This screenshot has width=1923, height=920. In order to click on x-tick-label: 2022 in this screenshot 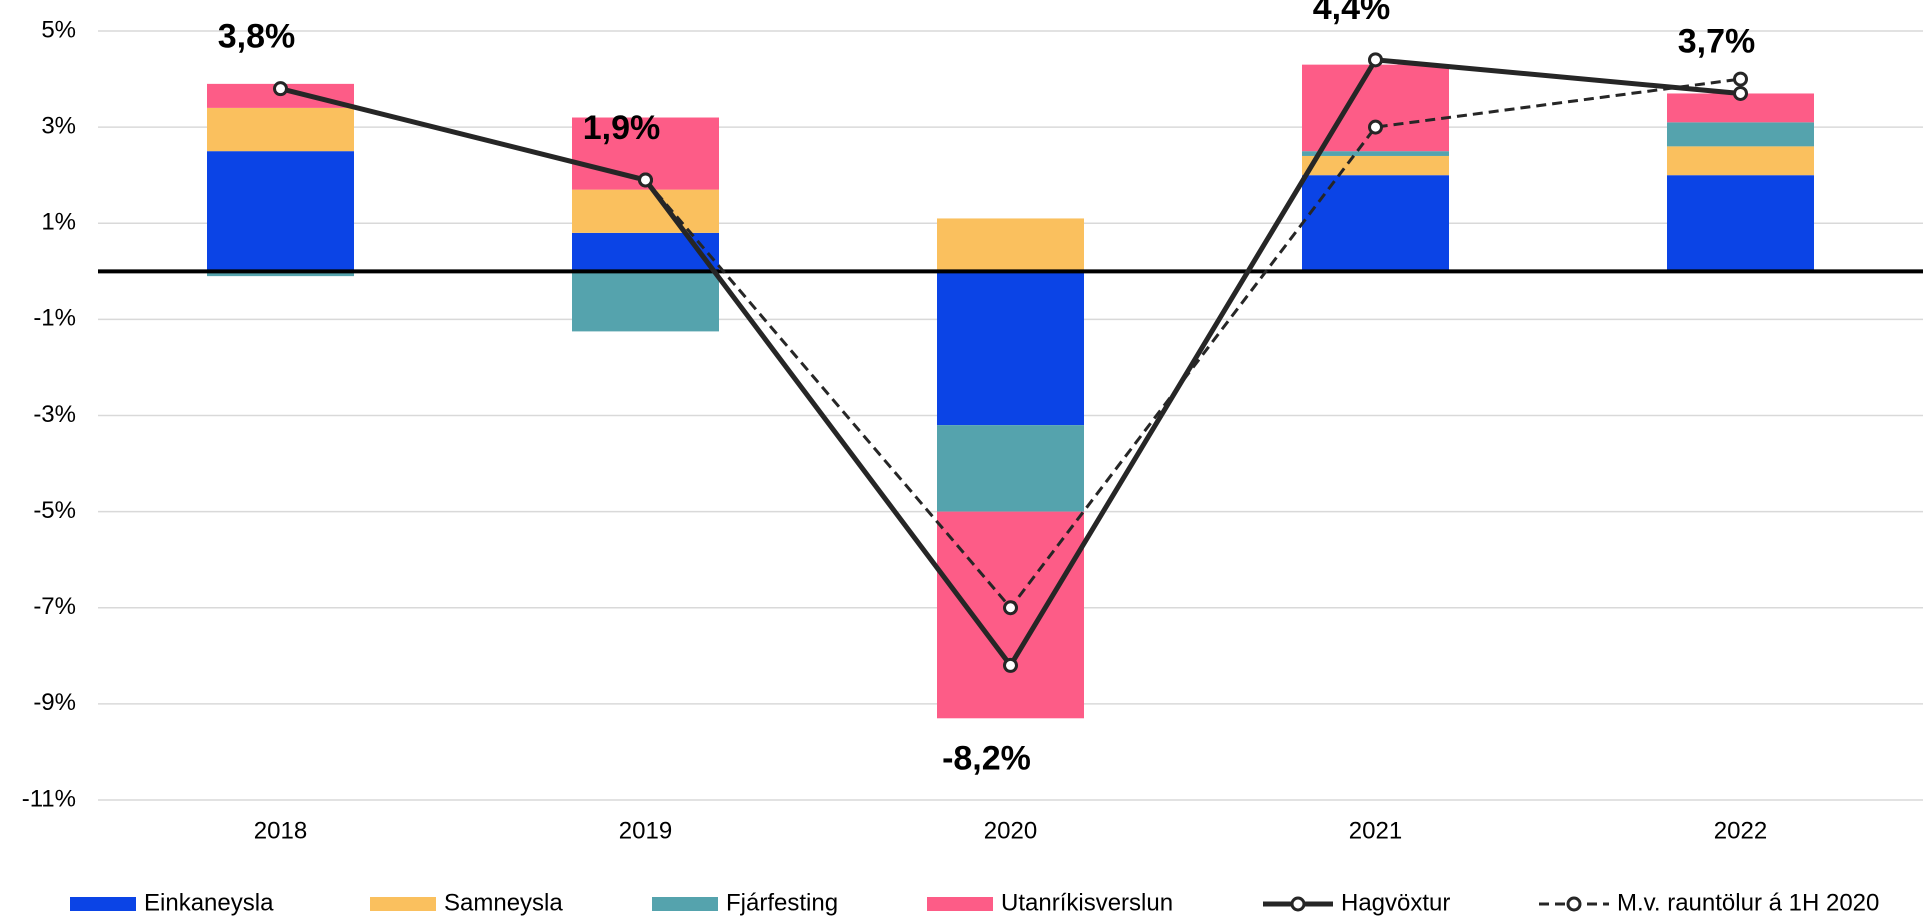, I will do `click(1740, 830)`.